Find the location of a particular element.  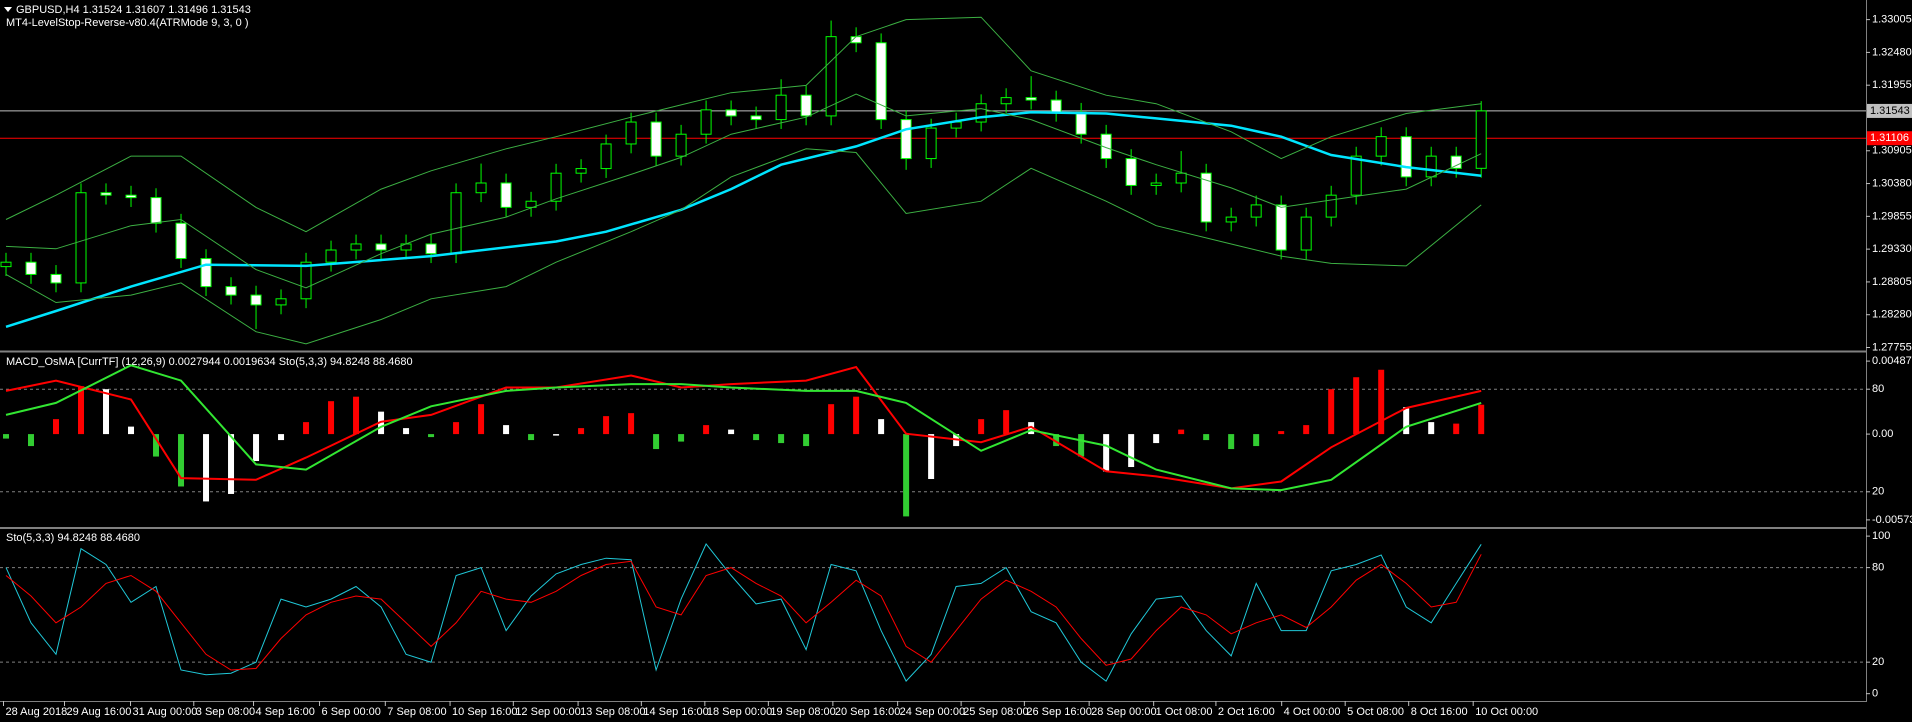

x-tick-label: 7 Sep 08:00 is located at coordinates (416, 712).